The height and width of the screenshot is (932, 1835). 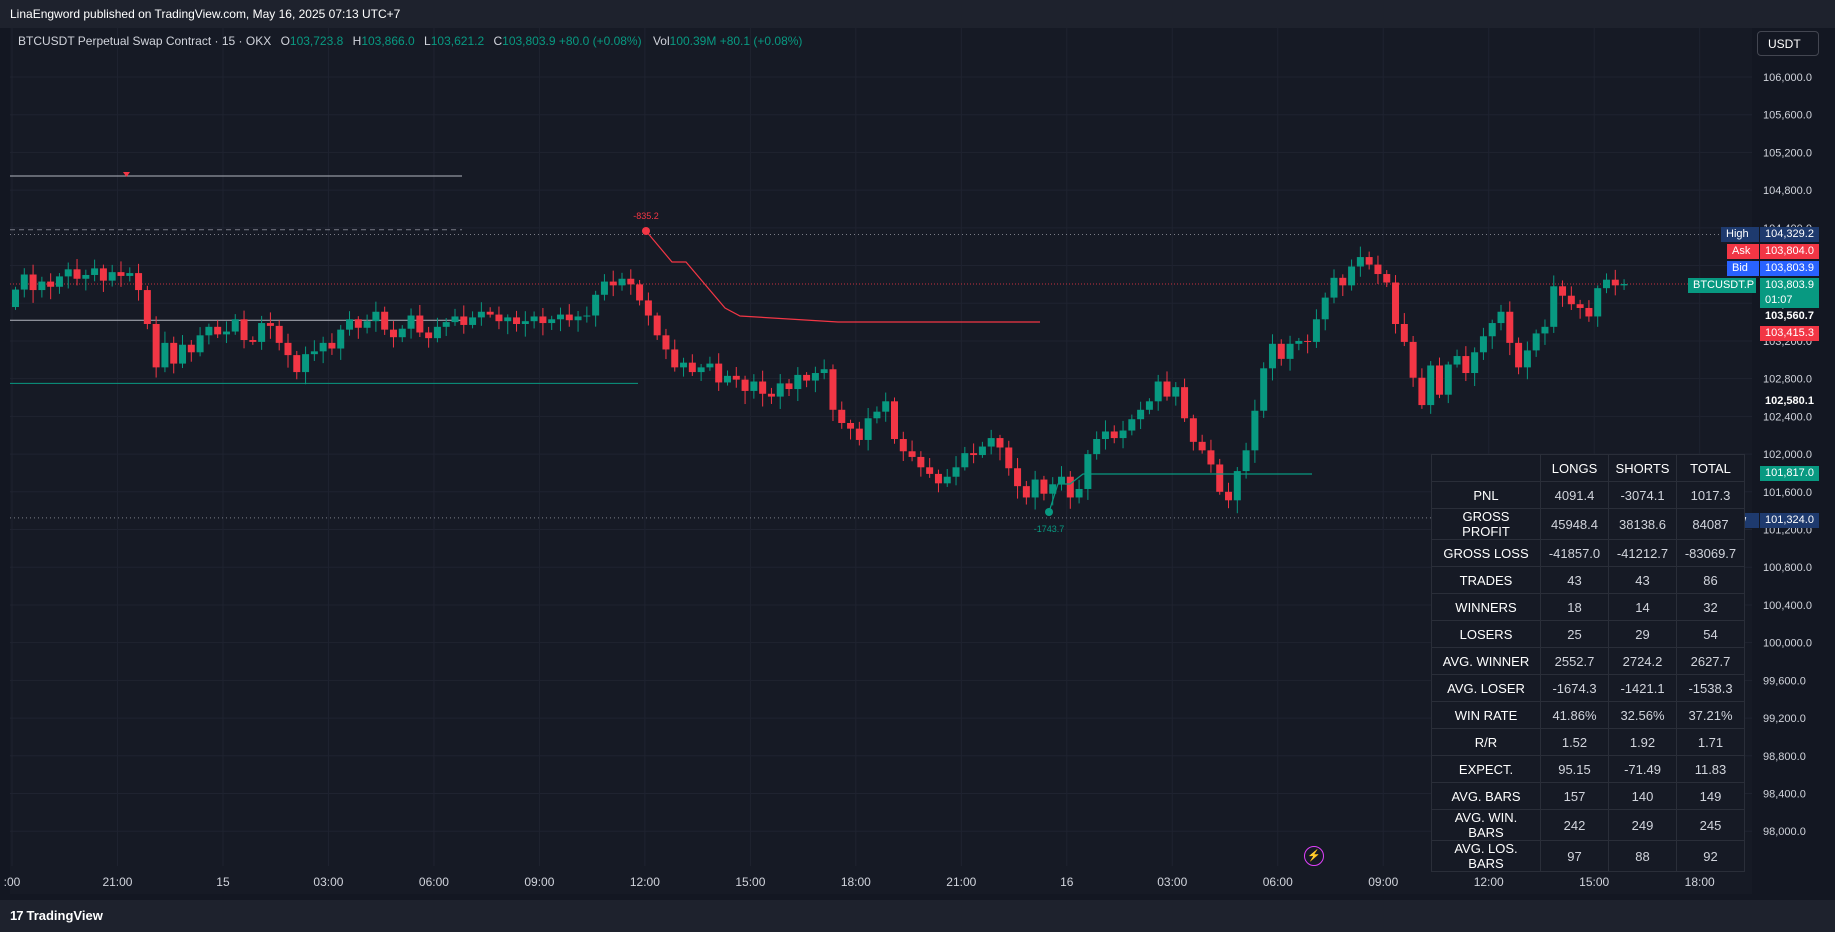 What do you see at coordinates (328, 882) in the screenshot?
I see `x-tick-label: 03:00` at bounding box center [328, 882].